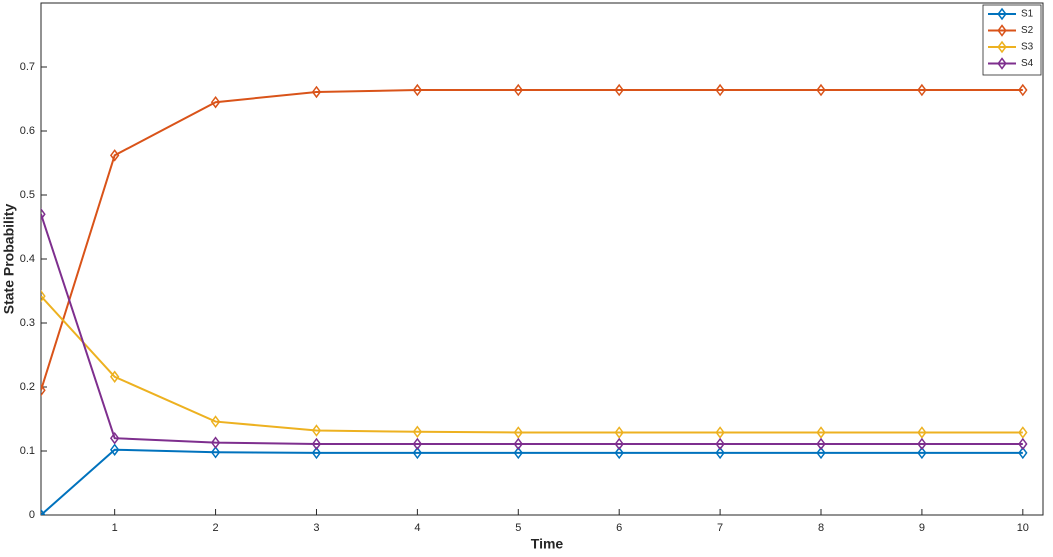  I want to click on y-tick-label: 0.6, so click(27, 131).